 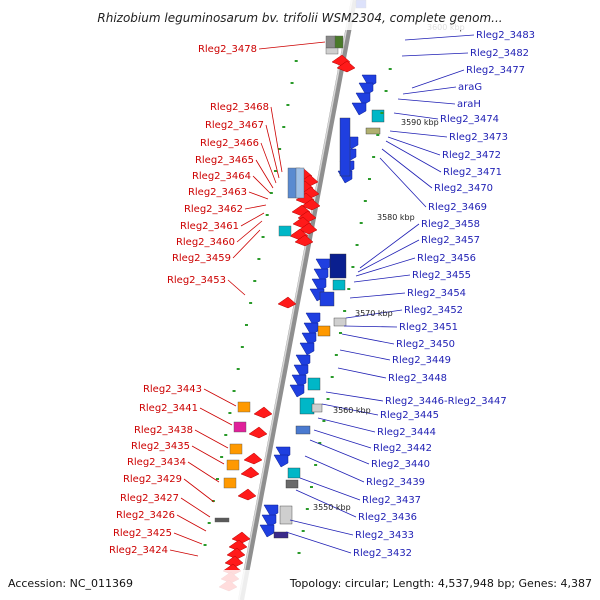 I want to click on right-gene-label: Rleg2_3437, so click(x=391, y=500).